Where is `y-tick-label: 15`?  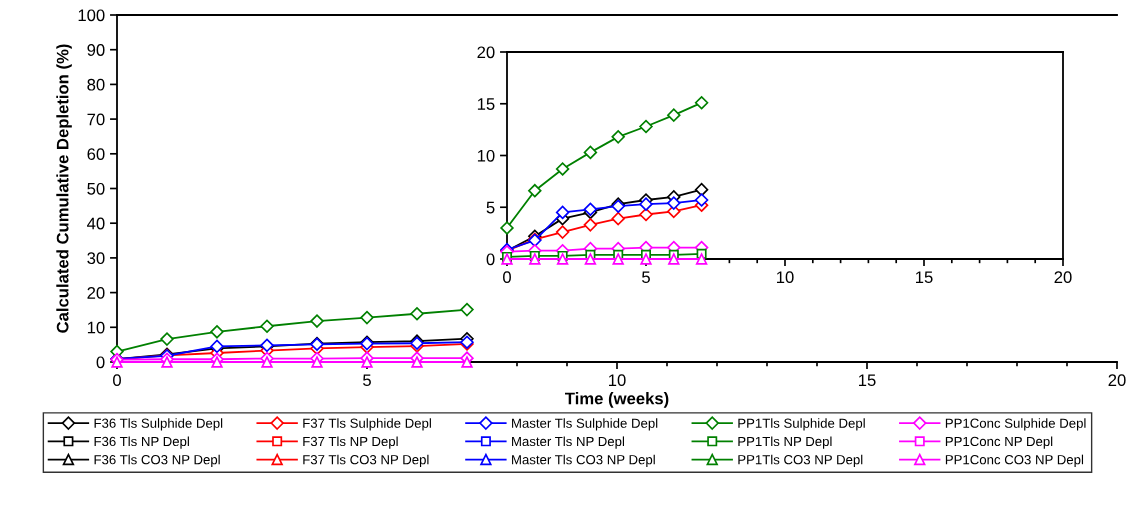 y-tick-label: 15 is located at coordinates (486, 104).